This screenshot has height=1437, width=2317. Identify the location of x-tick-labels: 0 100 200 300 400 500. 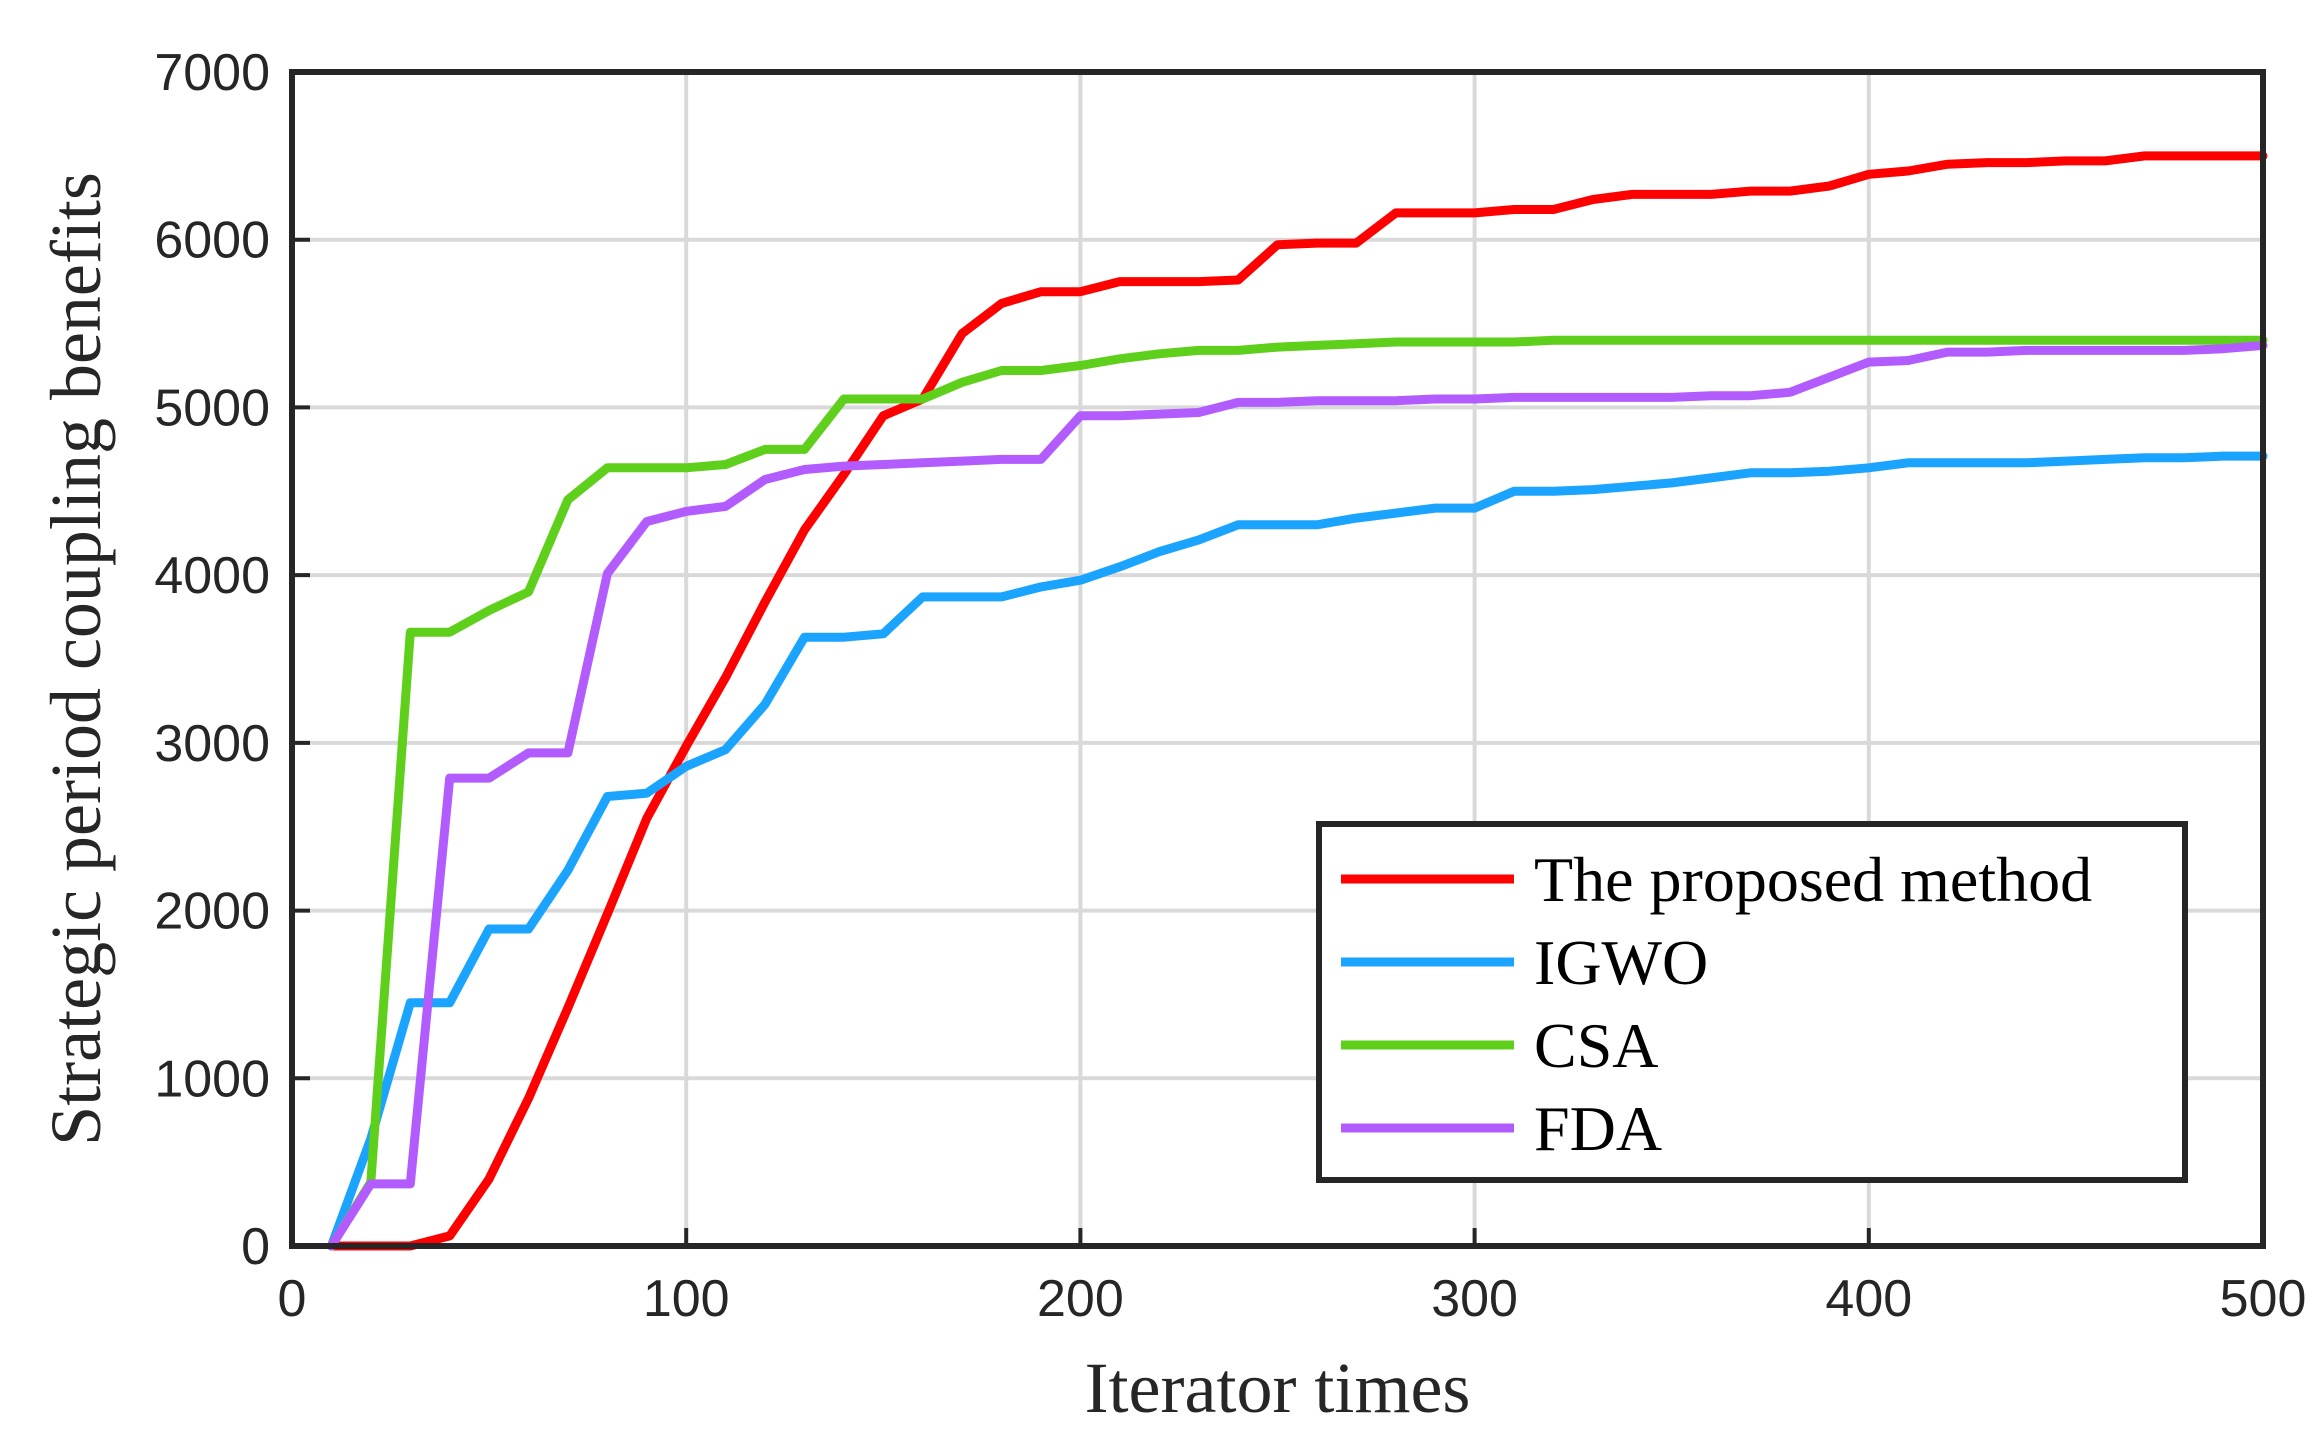
(1292, 1278).